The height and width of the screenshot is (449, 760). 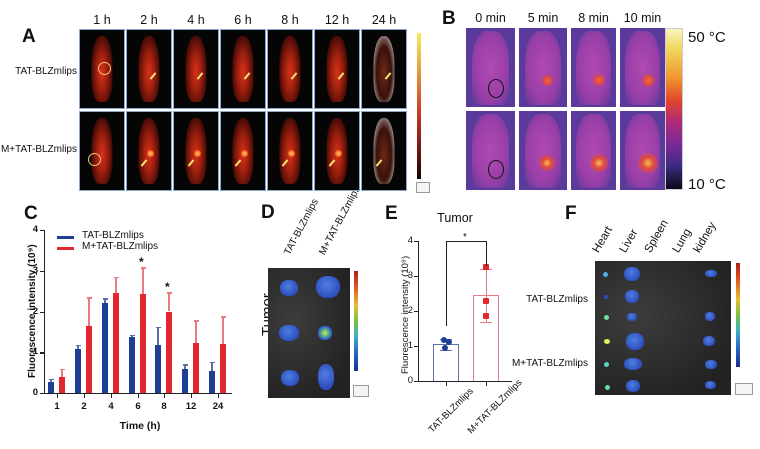 I want to click on panel-a-timepoint-label: 1 h, so click(x=102, y=20).